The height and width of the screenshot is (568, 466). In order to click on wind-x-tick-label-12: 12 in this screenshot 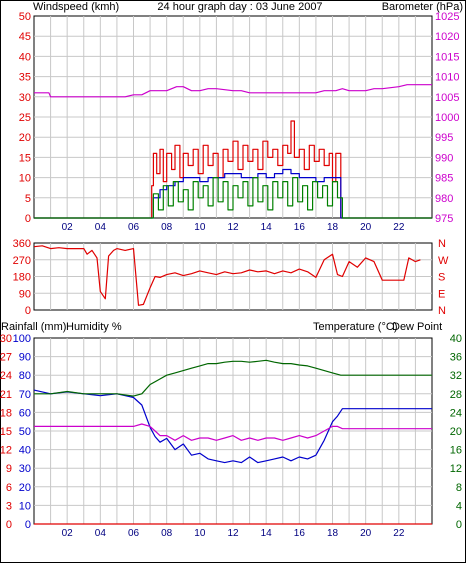, I will do `click(233, 227)`.